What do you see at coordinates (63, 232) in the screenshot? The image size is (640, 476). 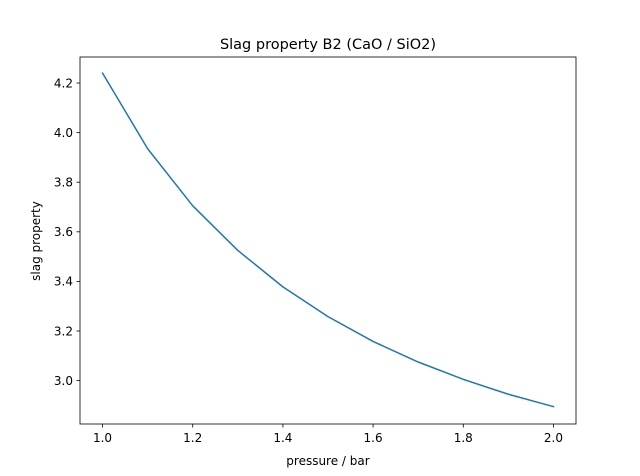 I see `y-tick-label: 3.6` at bounding box center [63, 232].